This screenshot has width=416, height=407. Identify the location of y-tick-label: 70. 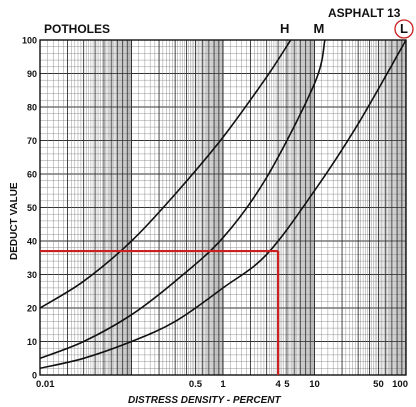
(32, 141).